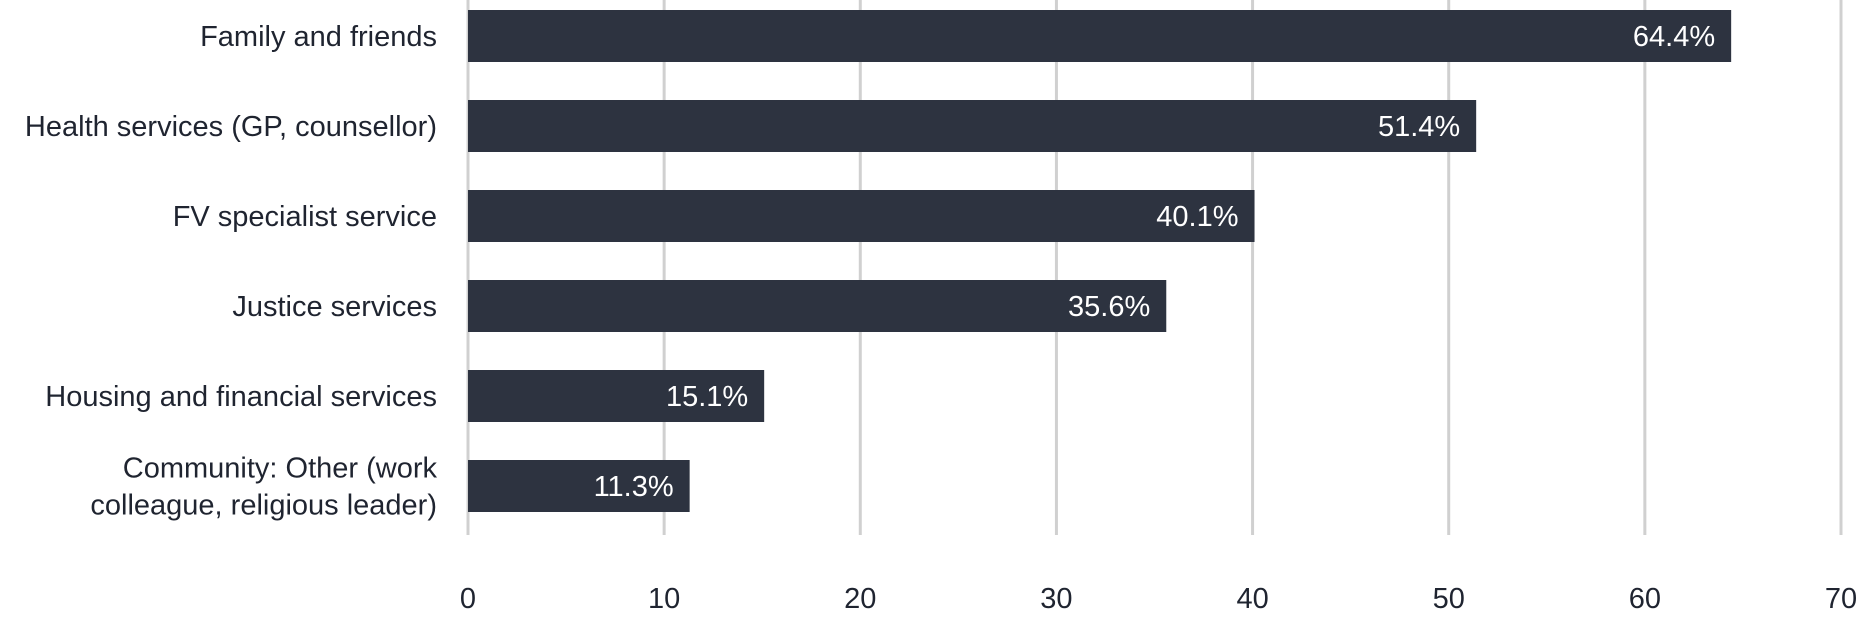 Image resolution: width=1872 pixels, height=635 pixels. I want to click on category-label-line: FV specialist service, so click(305, 217).